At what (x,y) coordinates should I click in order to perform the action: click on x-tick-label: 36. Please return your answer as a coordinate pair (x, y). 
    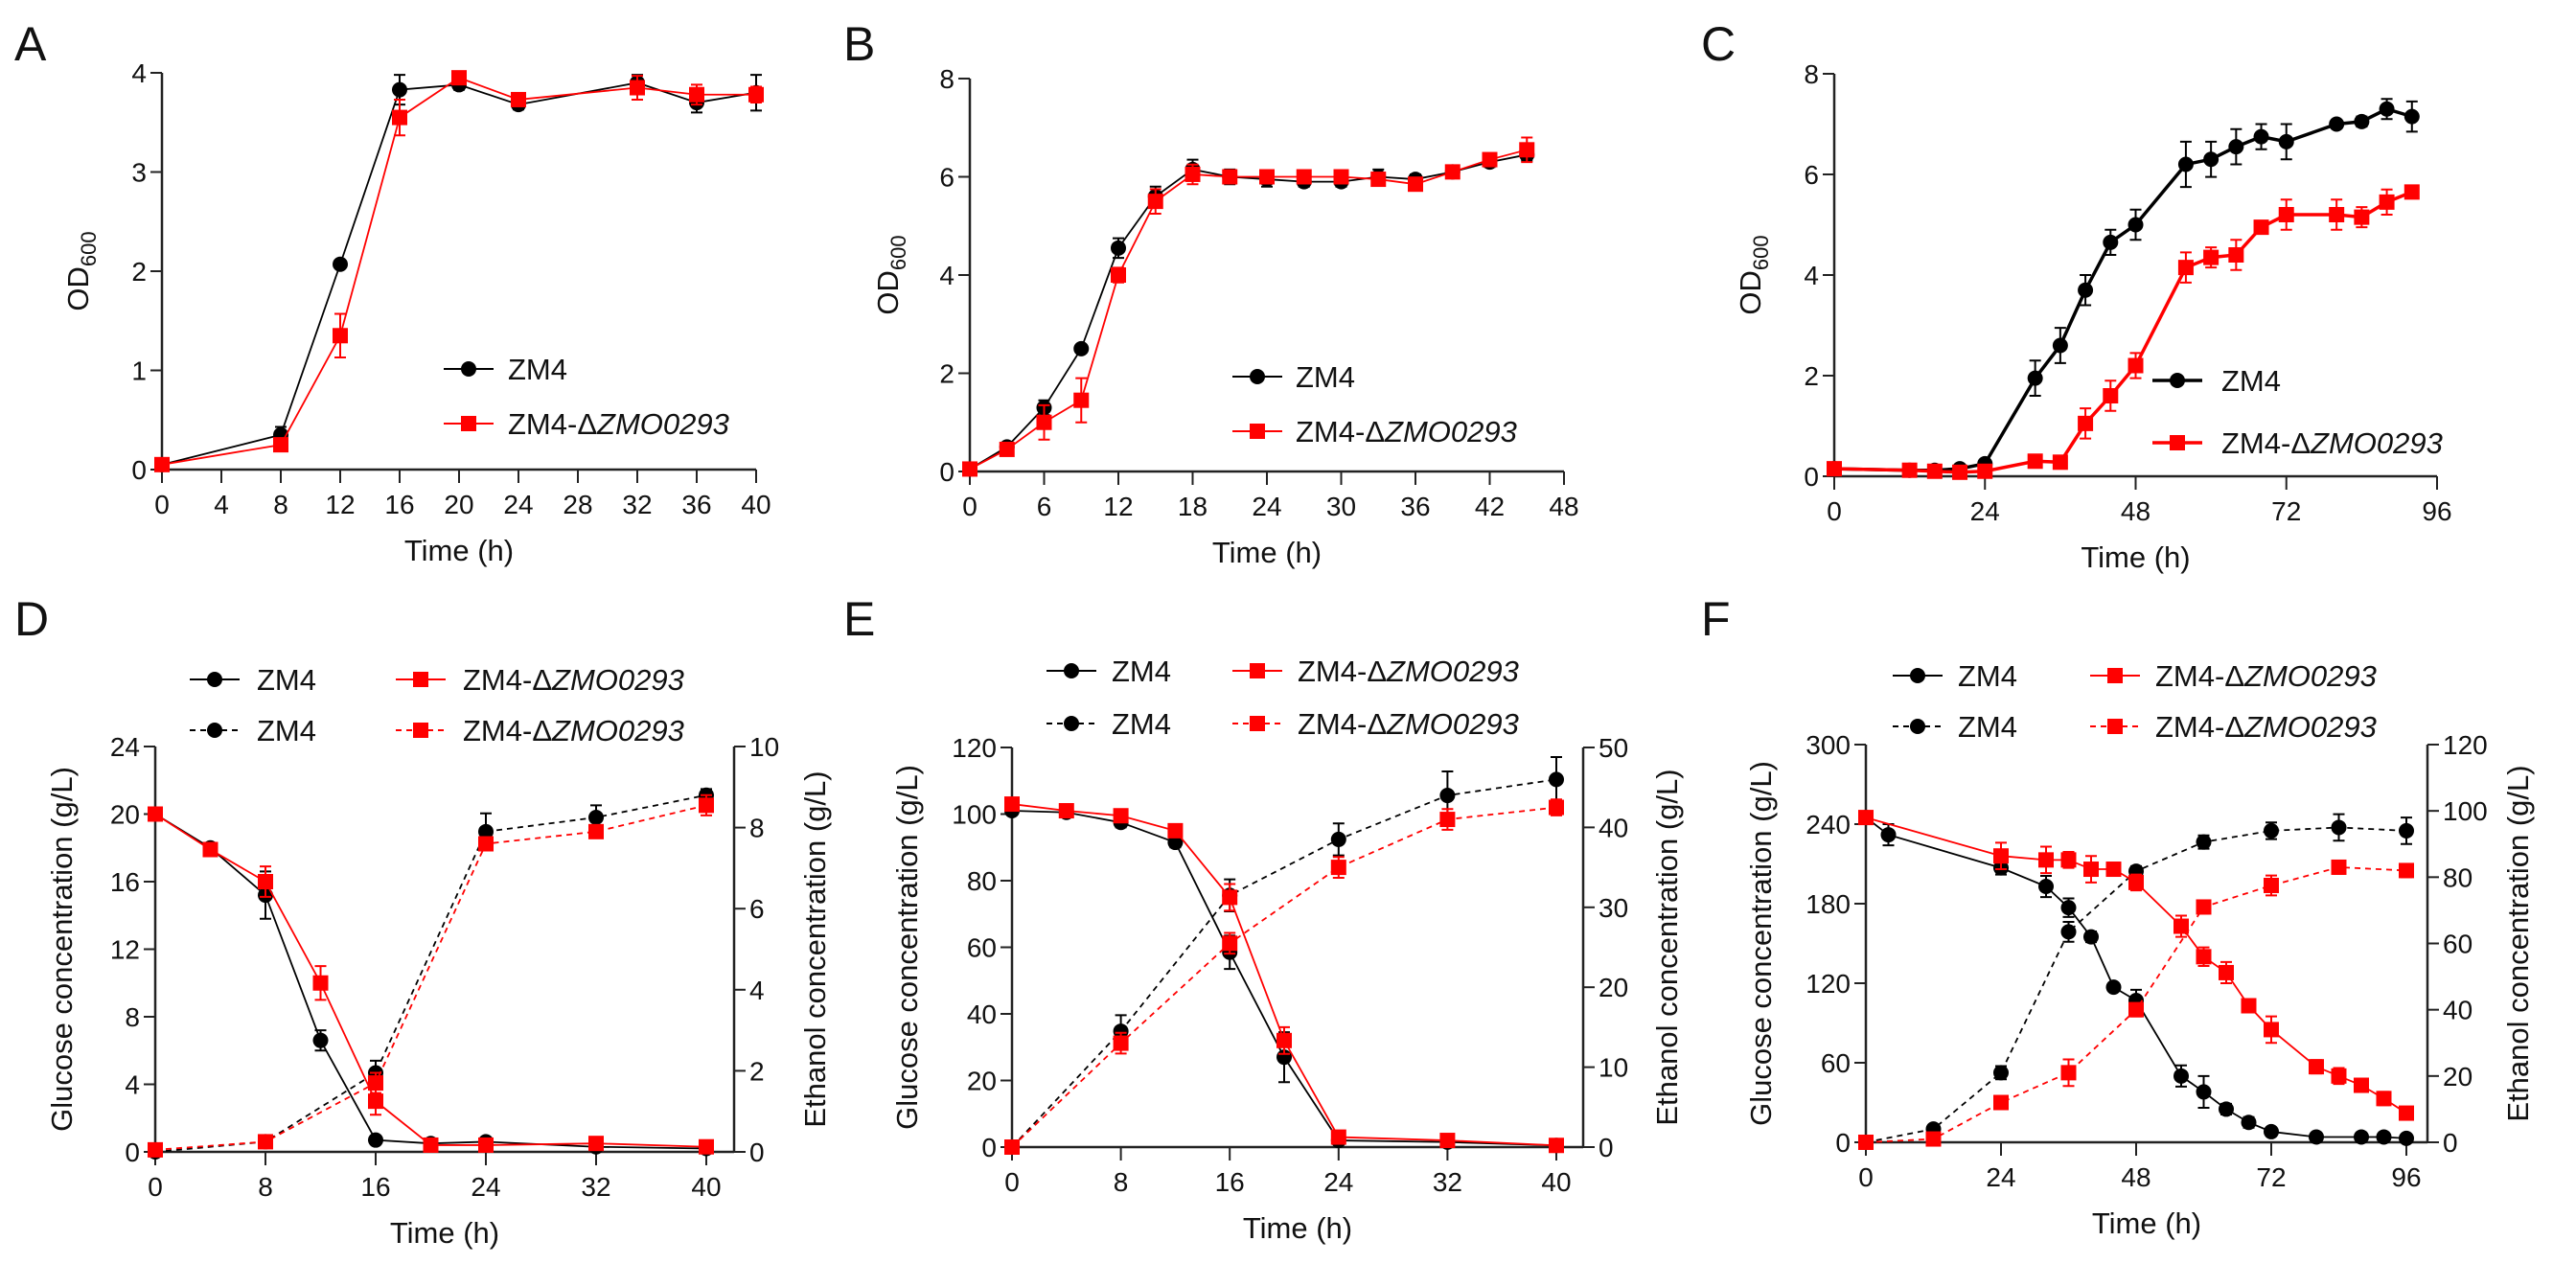
    Looking at the image, I should click on (696, 504).